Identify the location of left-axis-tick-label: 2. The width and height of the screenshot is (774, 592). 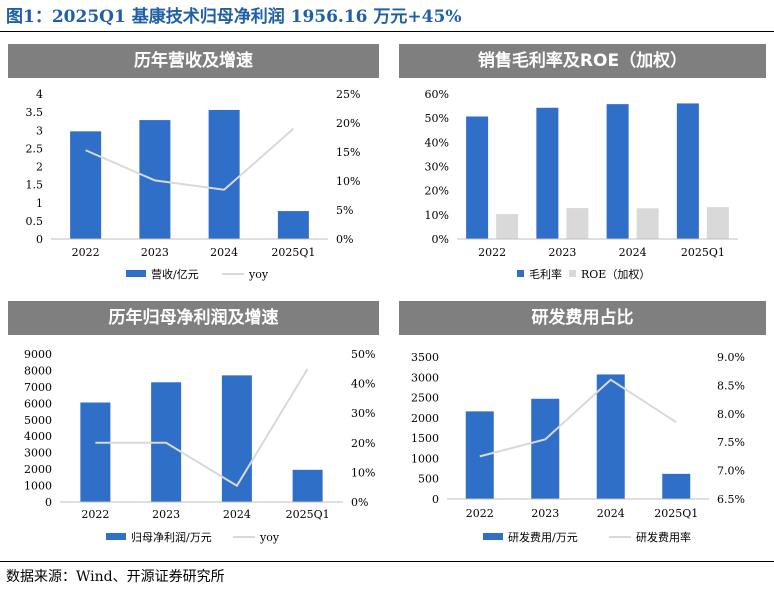
(39, 167).